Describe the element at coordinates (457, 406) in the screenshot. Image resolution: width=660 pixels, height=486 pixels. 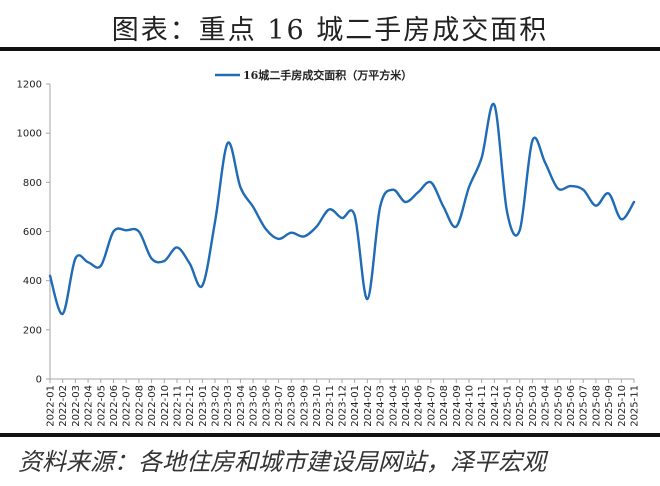
I see `x-tick-label: 2024-09` at that location.